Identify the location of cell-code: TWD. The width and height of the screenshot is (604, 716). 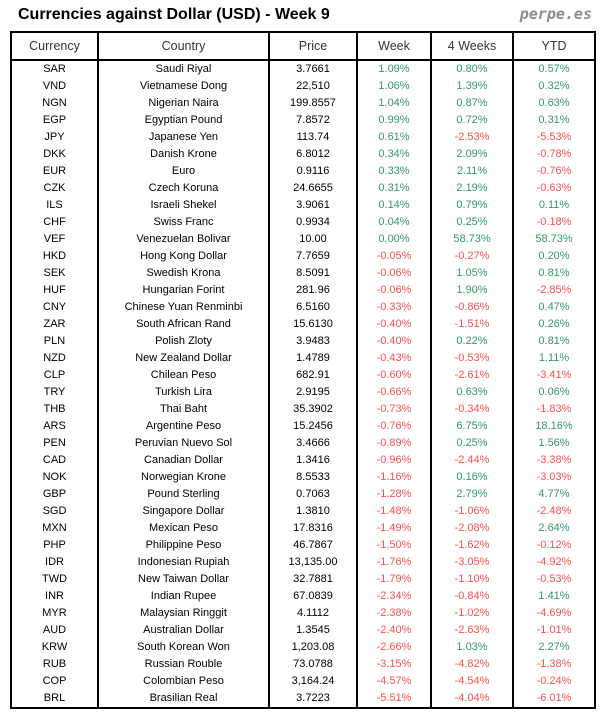
(54, 579).